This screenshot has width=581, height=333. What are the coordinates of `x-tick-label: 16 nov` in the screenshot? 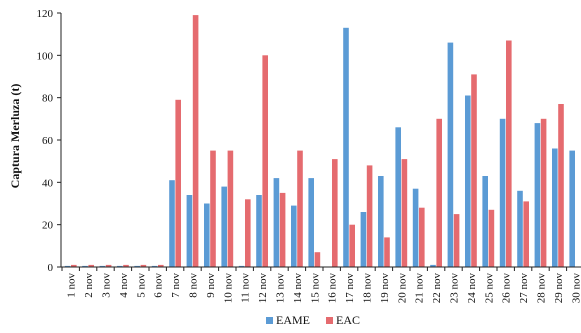 It's located at (333, 288).